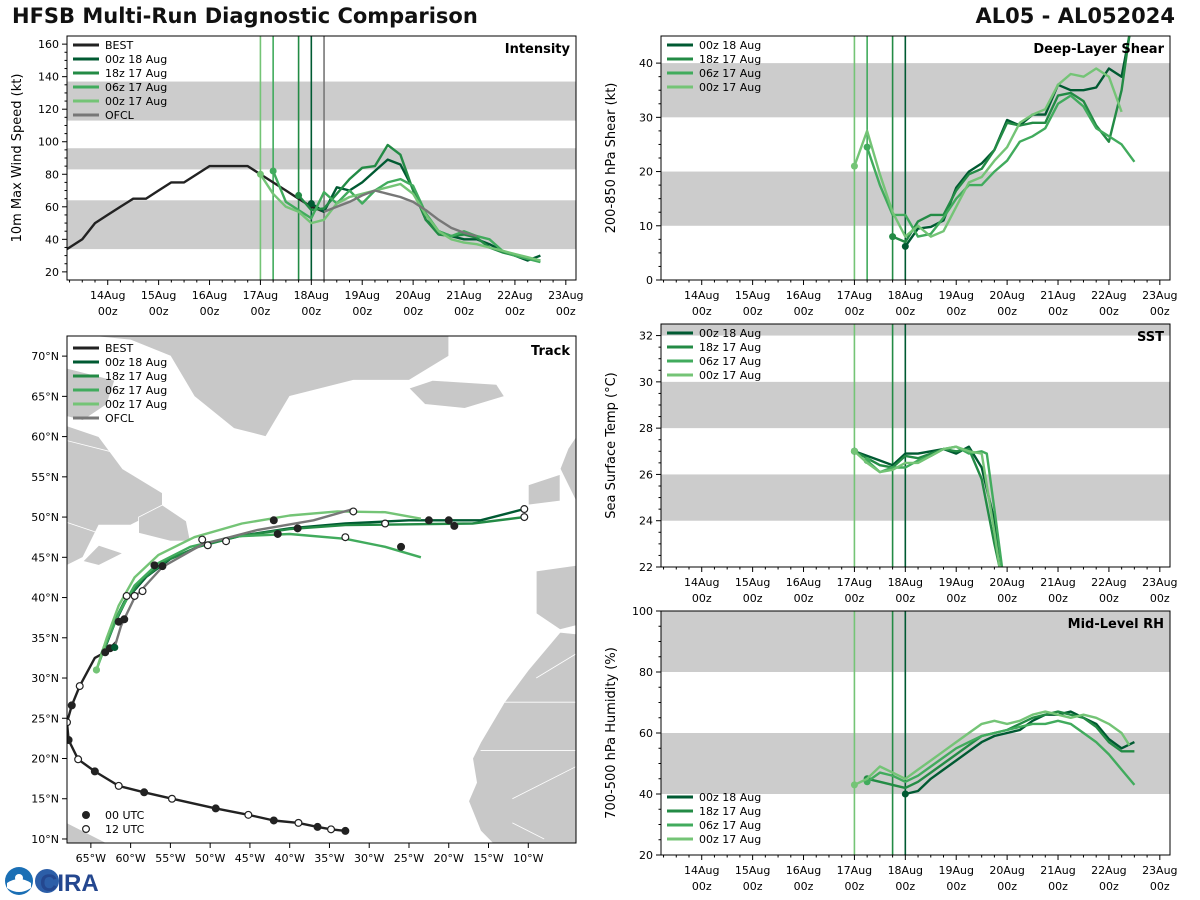  Describe the element at coordinates (268, 387) in the screenshot. I see `greenland-land` at that location.